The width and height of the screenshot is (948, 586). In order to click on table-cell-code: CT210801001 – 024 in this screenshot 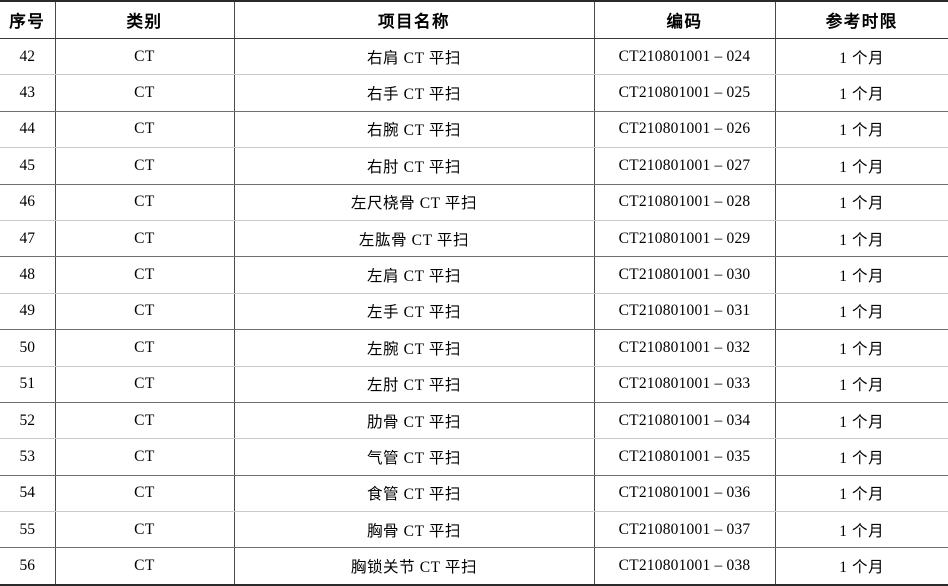, I will do `click(685, 57)`.